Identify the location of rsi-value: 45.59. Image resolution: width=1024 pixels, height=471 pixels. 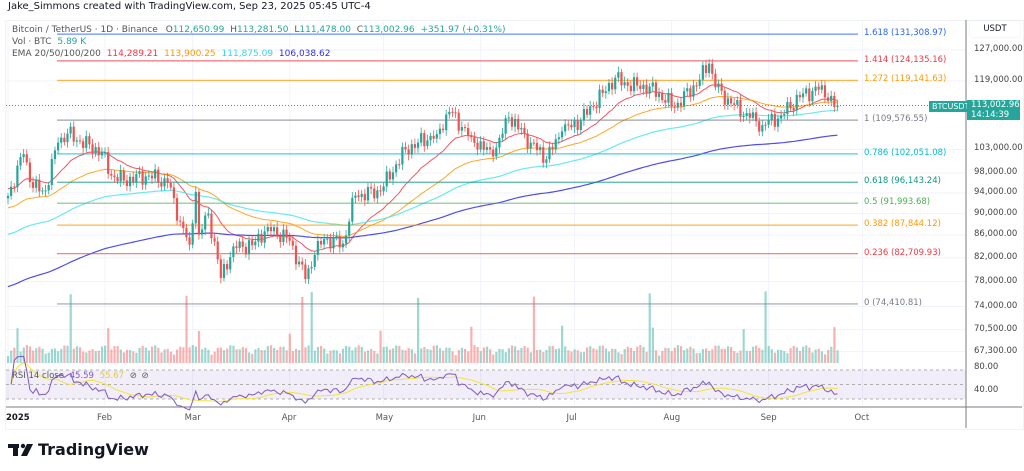
(81, 376).